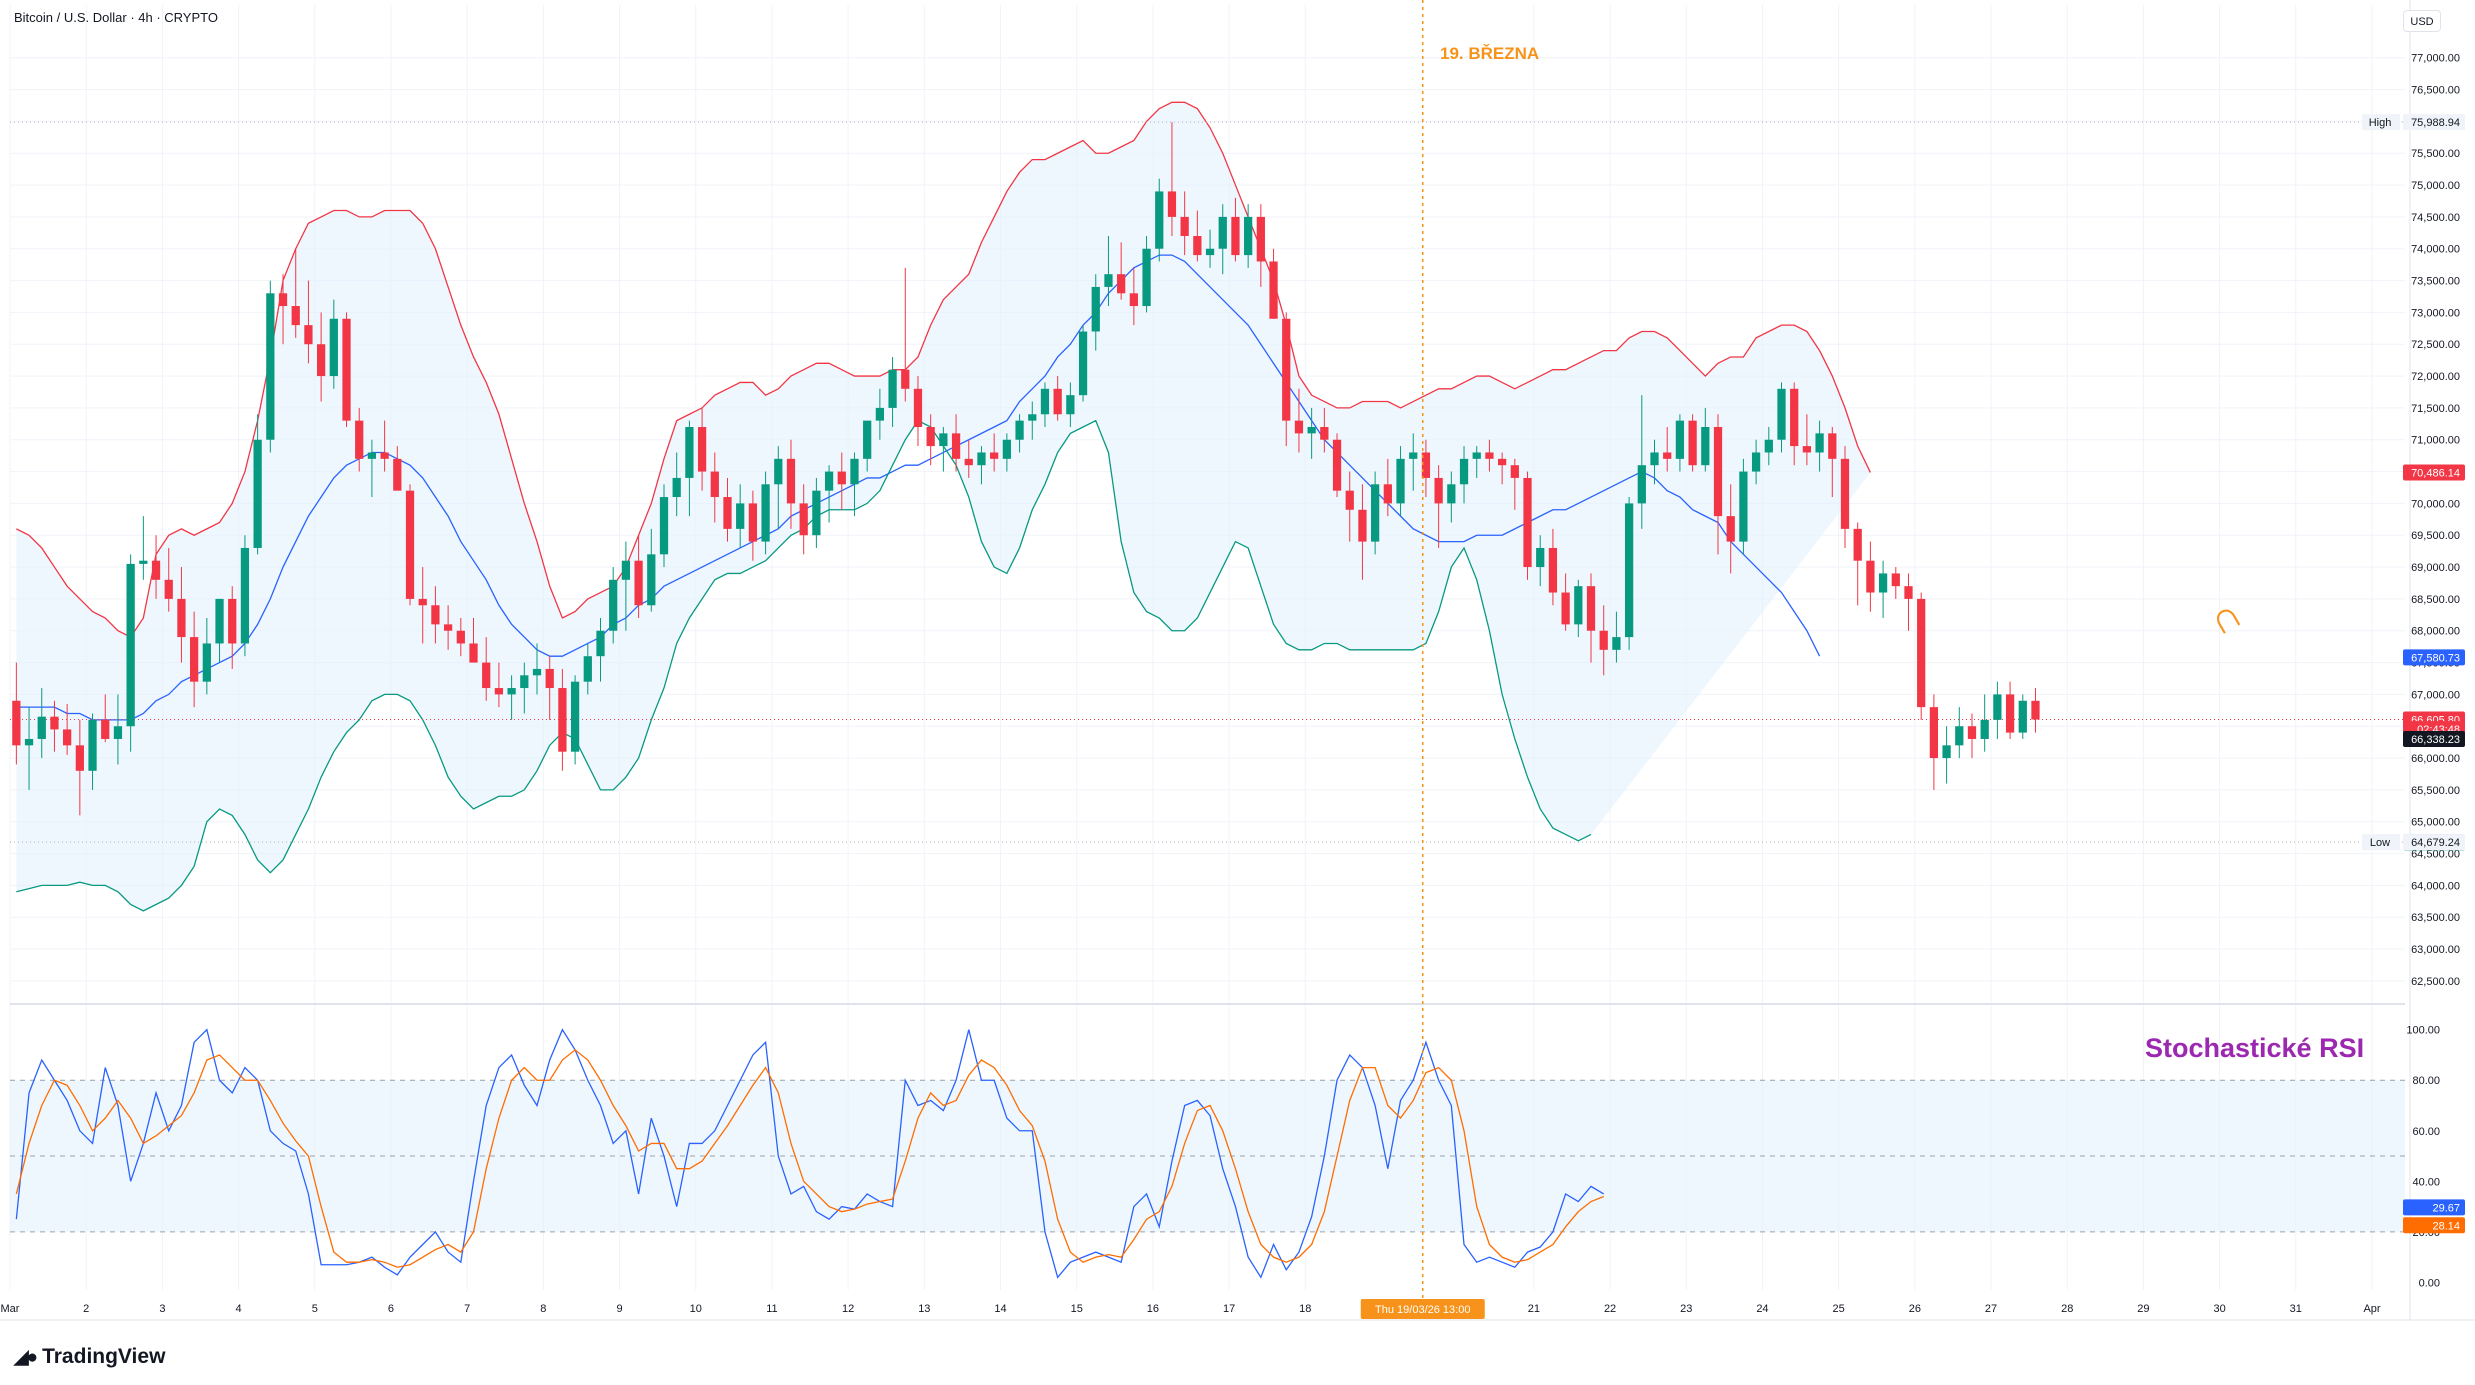 This screenshot has width=2475, height=1385. Describe the element at coordinates (771, 1309) in the screenshot. I see `time-tick-label: 11` at that location.